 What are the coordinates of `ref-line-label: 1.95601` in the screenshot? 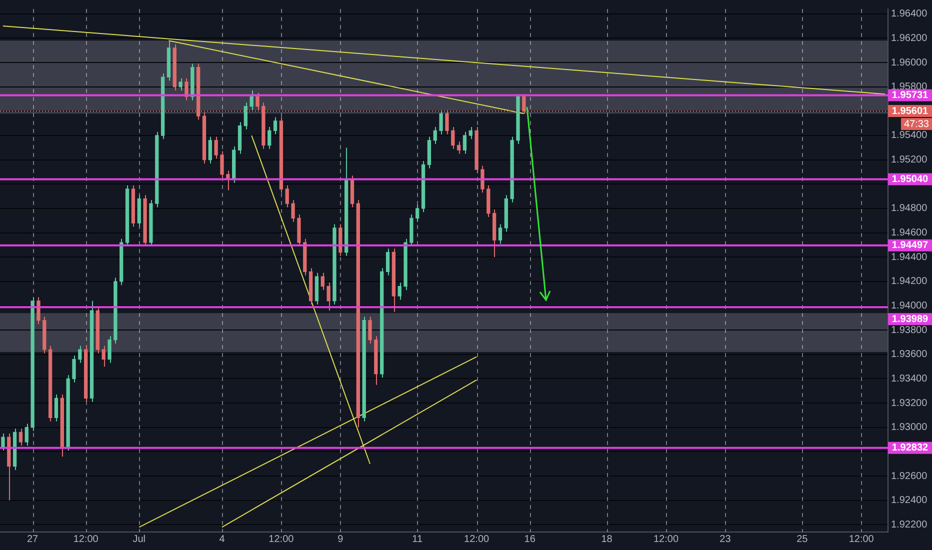 It's located at (910, 111).